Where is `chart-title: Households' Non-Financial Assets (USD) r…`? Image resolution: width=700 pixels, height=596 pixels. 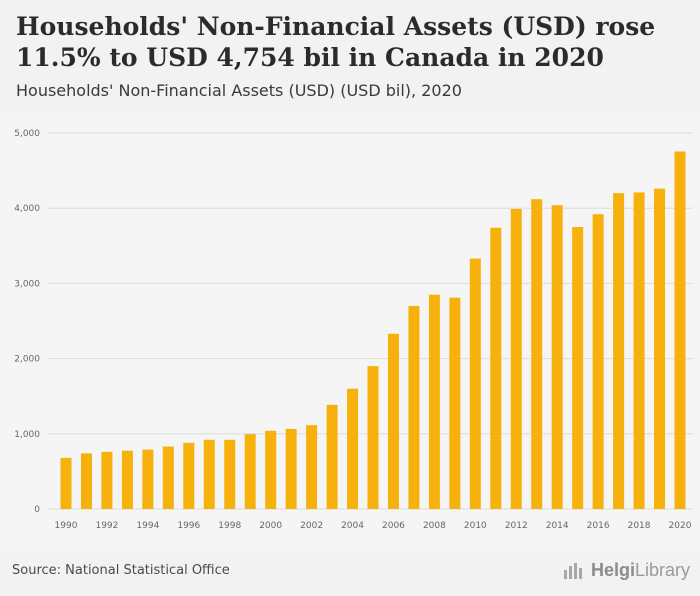 chart-title: Households' Non-Financial Assets (USD) r… is located at coordinates (336, 42).